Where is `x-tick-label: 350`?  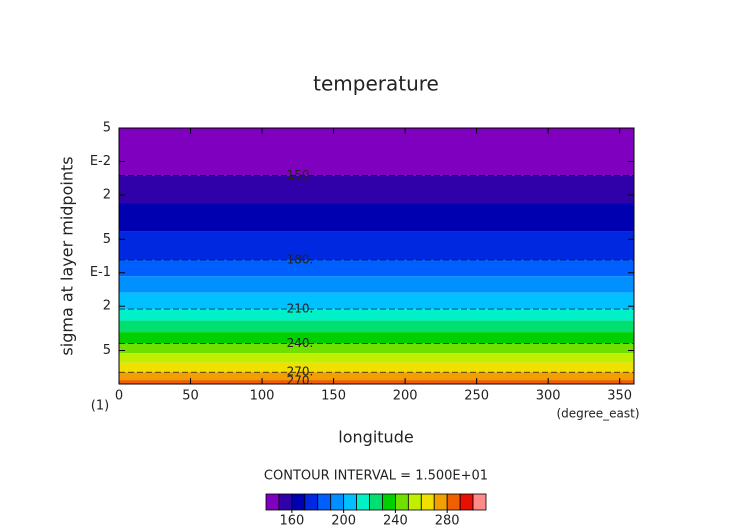 x-tick-label: 350 is located at coordinates (619, 396).